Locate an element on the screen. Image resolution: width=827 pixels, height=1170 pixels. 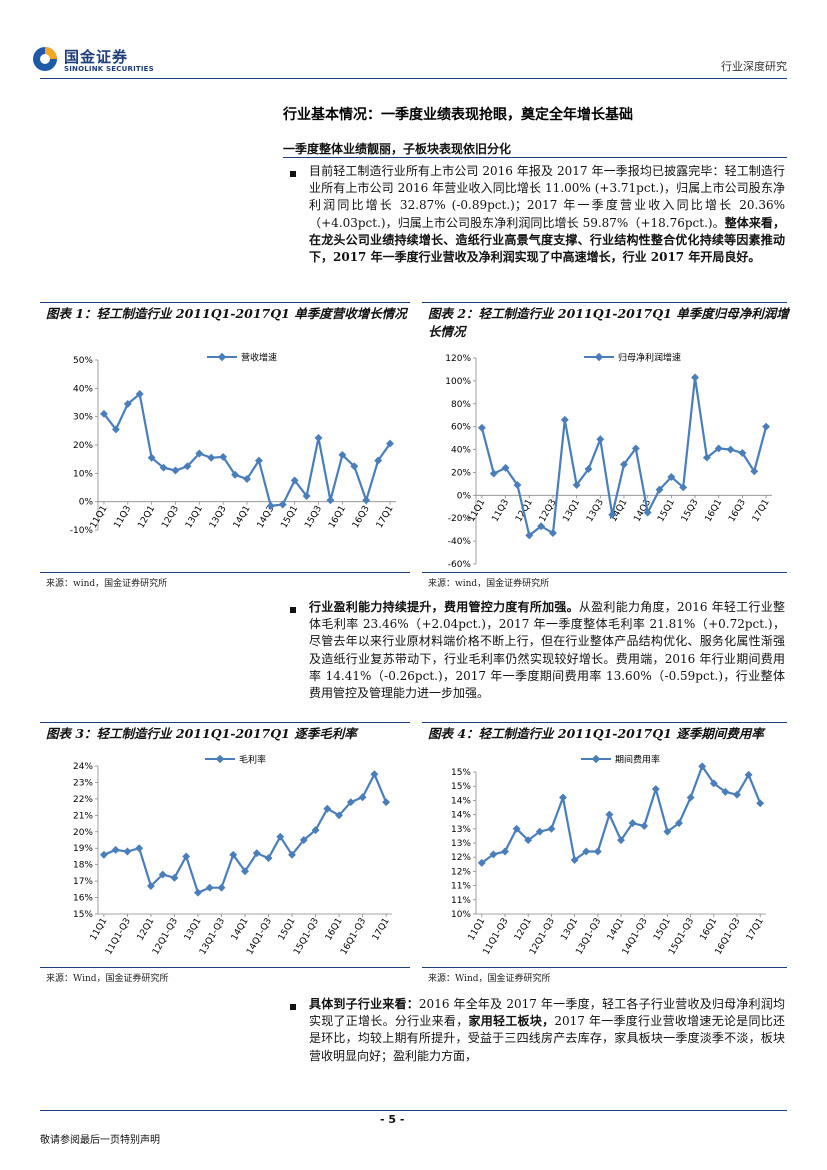
legend-label: 归母净利润增速 is located at coordinates (649, 358).